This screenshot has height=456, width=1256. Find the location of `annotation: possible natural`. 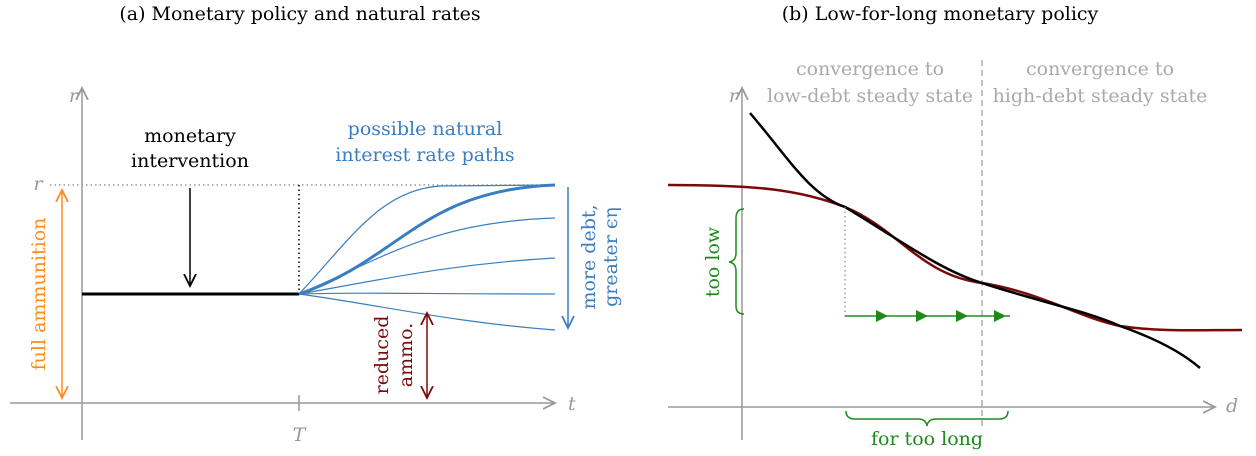

annotation: possible natural is located at coordinates (425, 129).